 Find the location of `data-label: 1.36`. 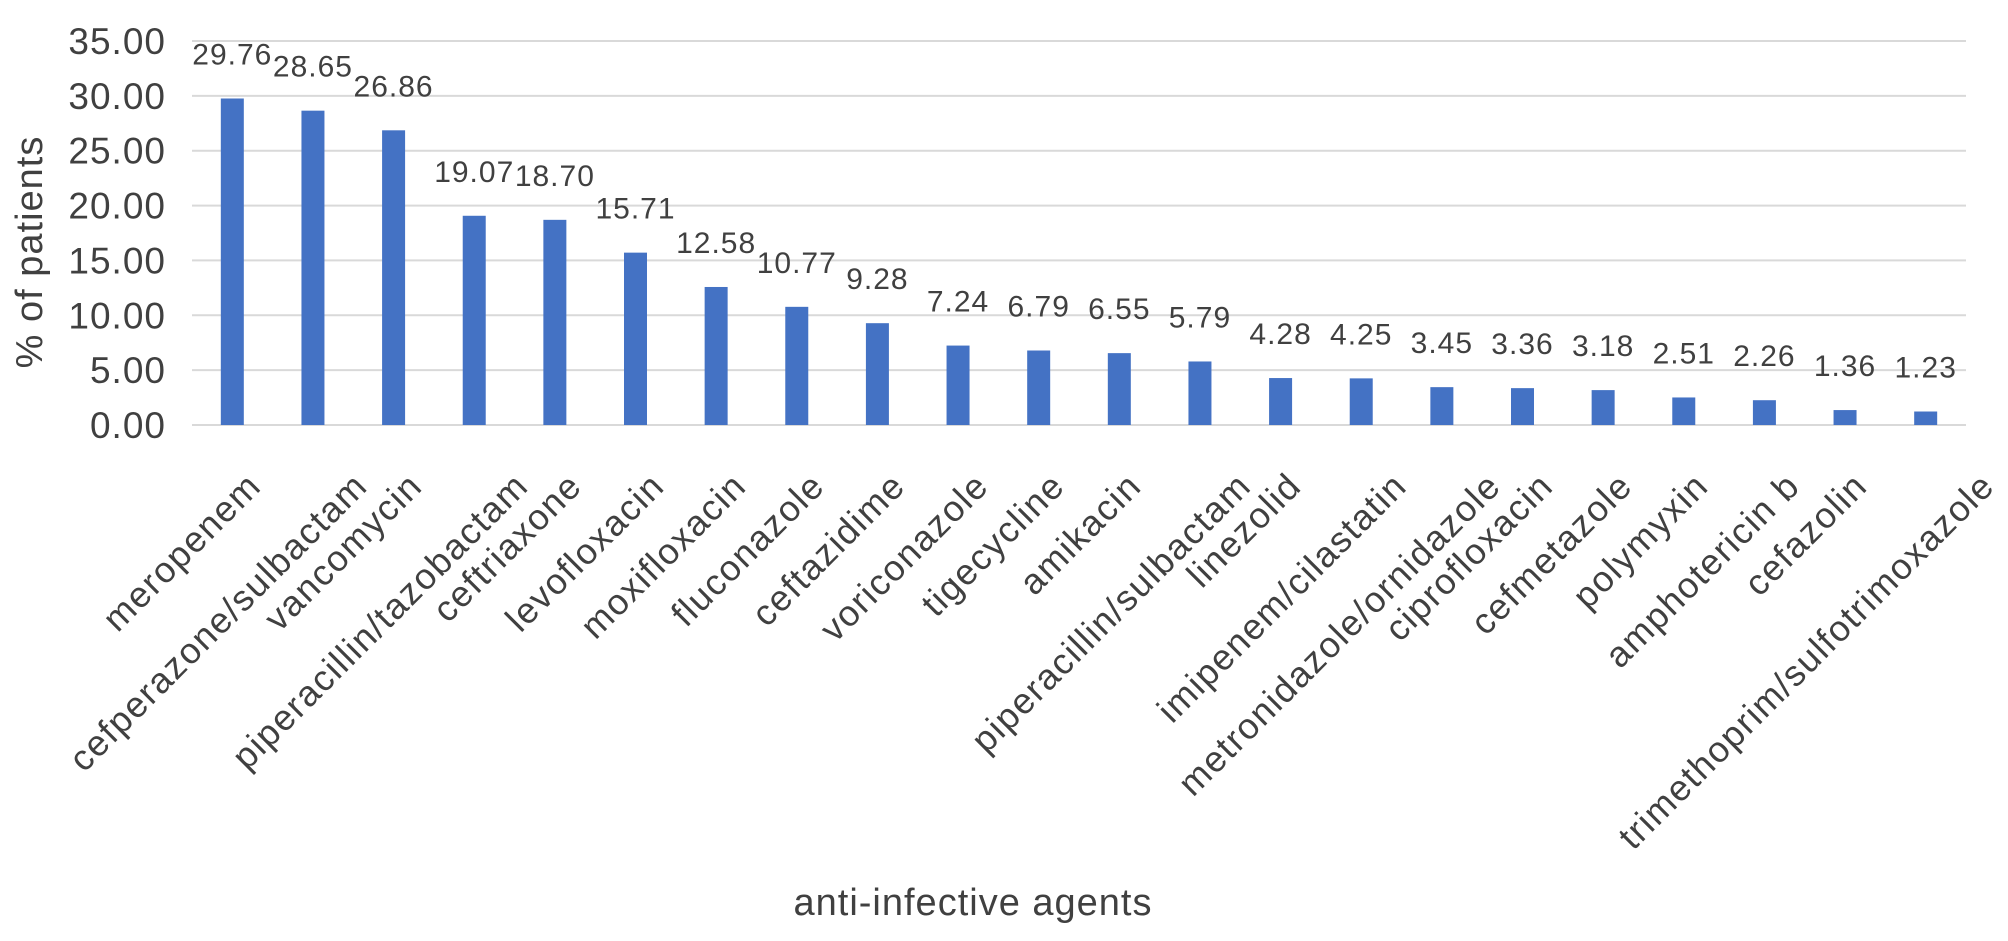

data-label: 1.36 is located at coordinates (1845, 366).